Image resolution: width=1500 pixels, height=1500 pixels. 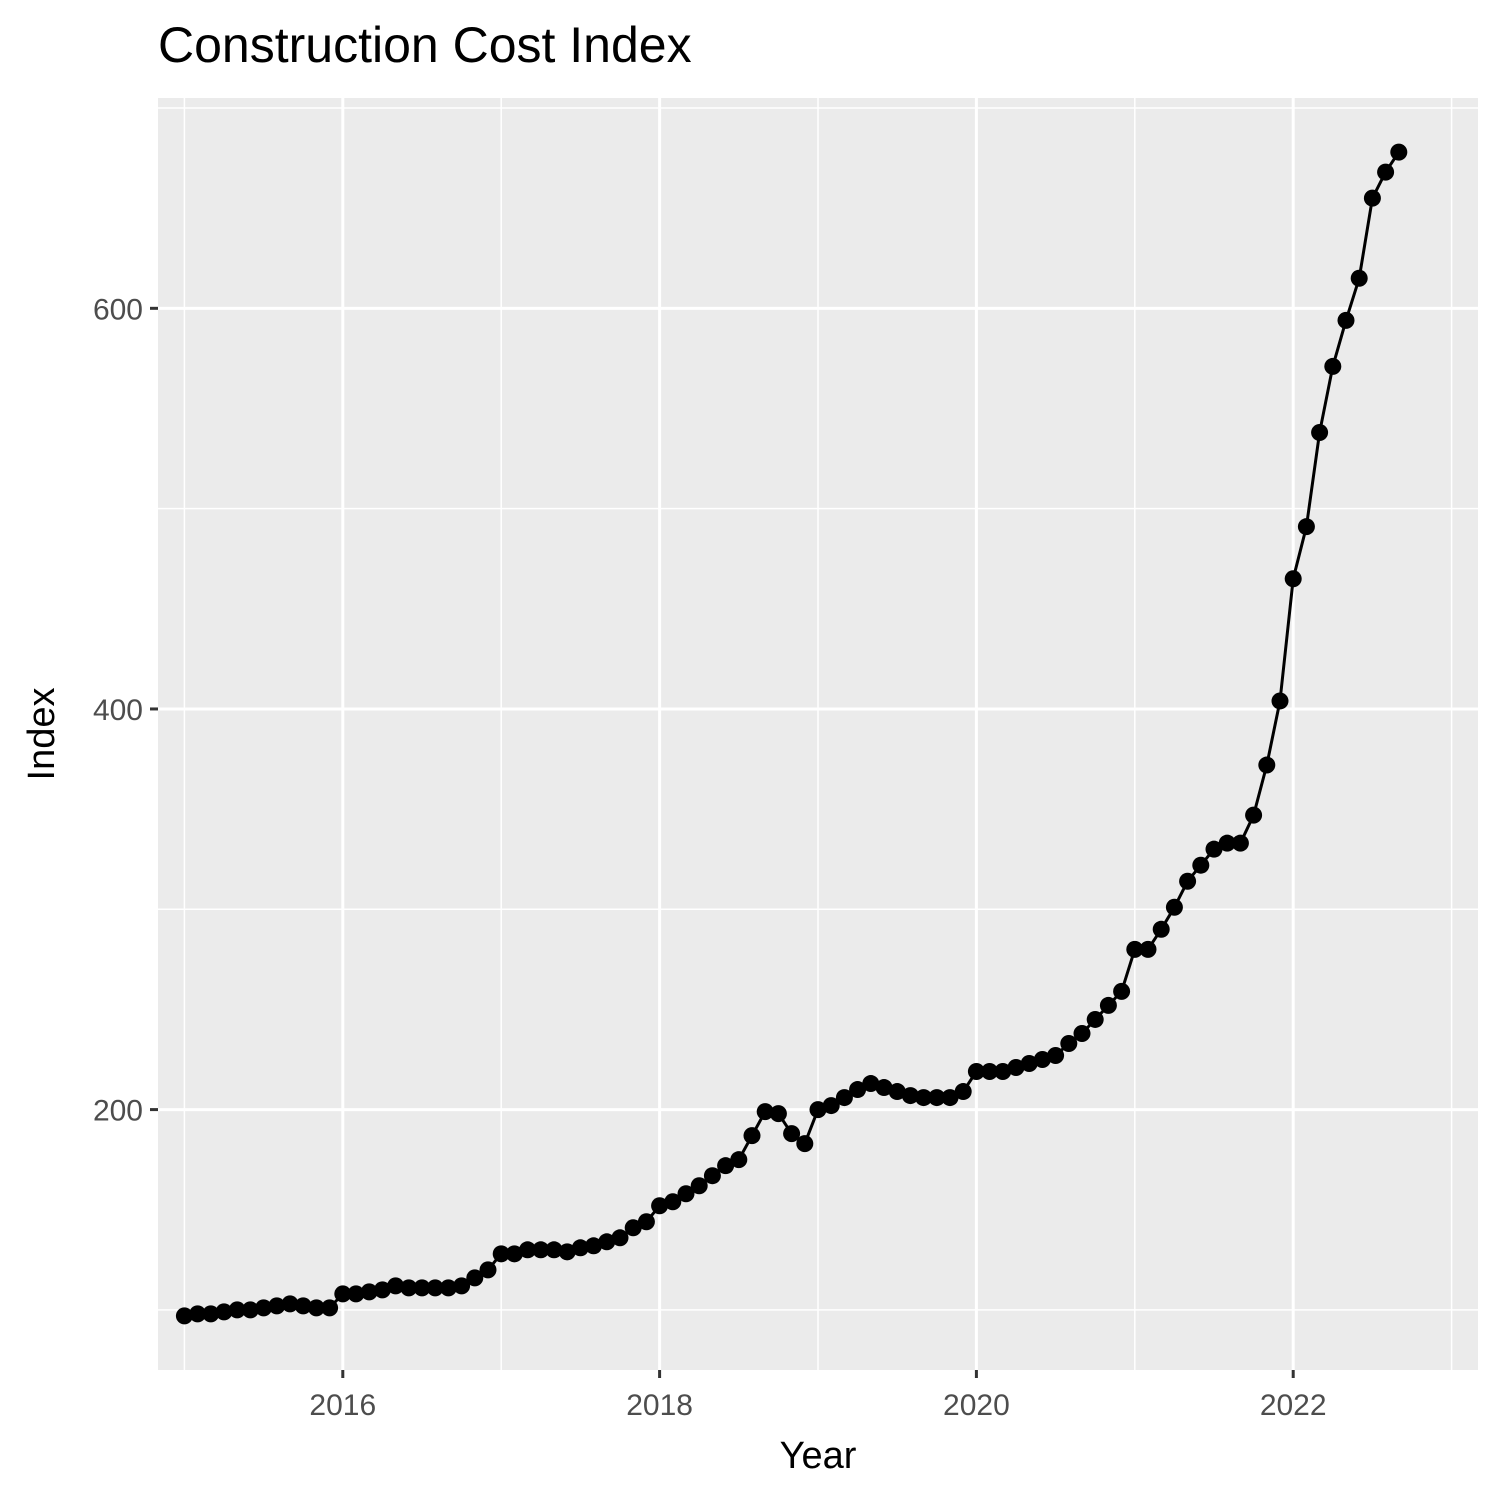 What do you see at coordinates (42, 734) in the screenshot?
I see `y-axis-title: Index` at bounding box center [42, 734].